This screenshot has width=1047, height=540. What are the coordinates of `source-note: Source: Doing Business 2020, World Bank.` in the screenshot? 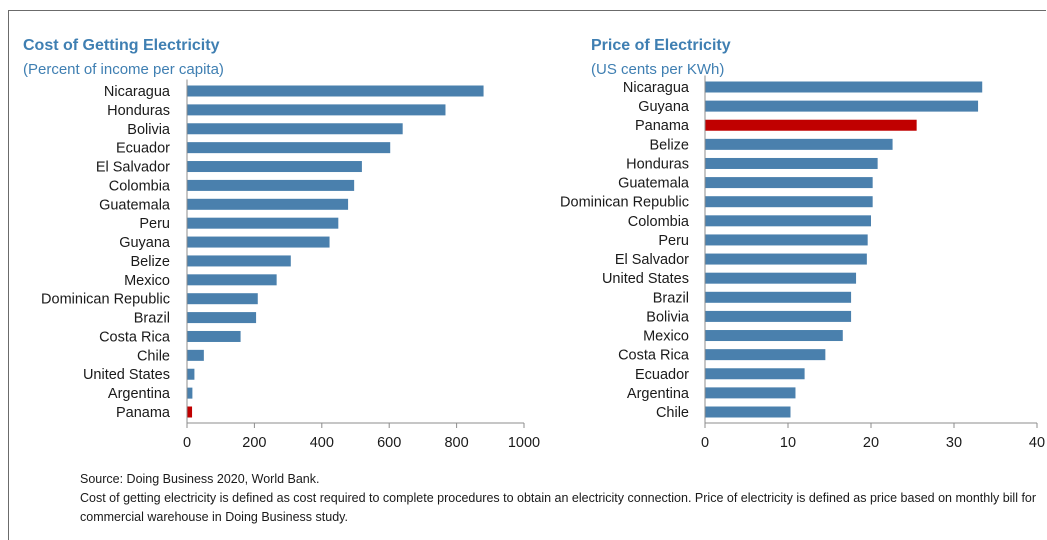 It's located at (200, 479).